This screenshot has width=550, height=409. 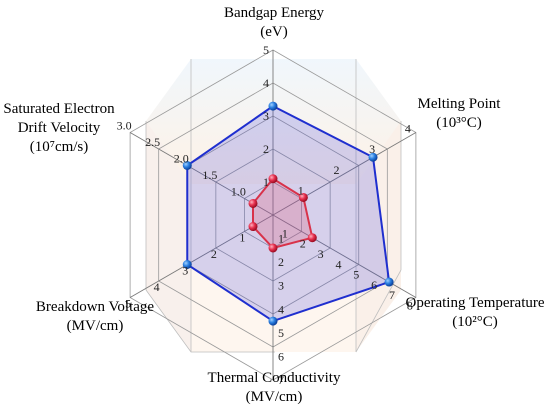 What do you see at coordinates (168, 236) in the screenshot?
I see `side-panel` at bounding box center [168, 236].